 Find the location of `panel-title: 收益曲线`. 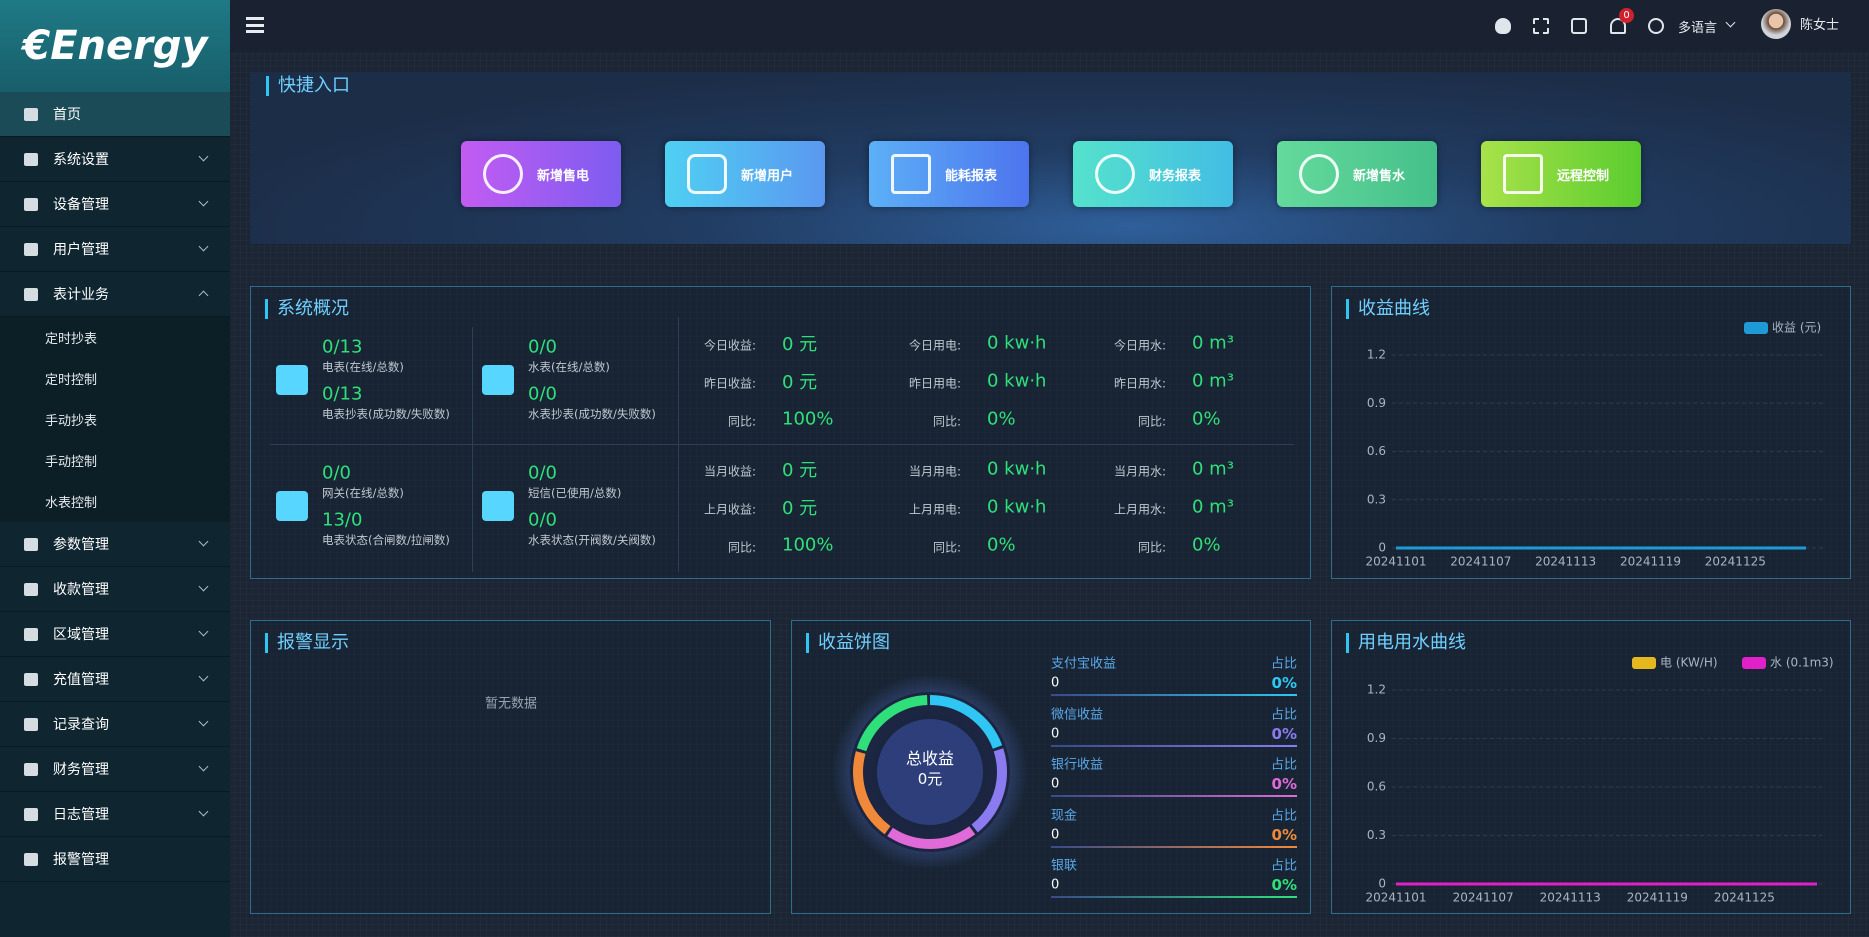

panel-title: 收益曲线 is located at coordinates (1388, 309).